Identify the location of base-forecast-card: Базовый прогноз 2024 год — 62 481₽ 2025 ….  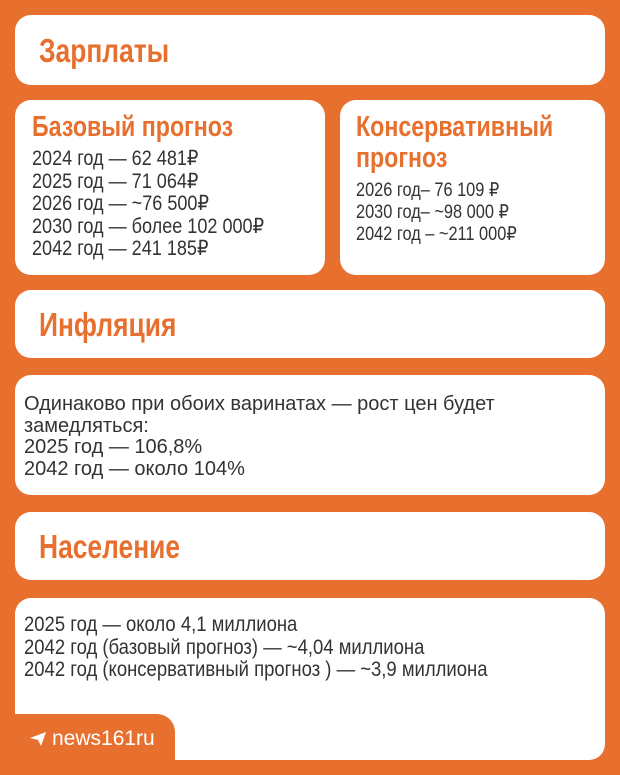
(170, 187).